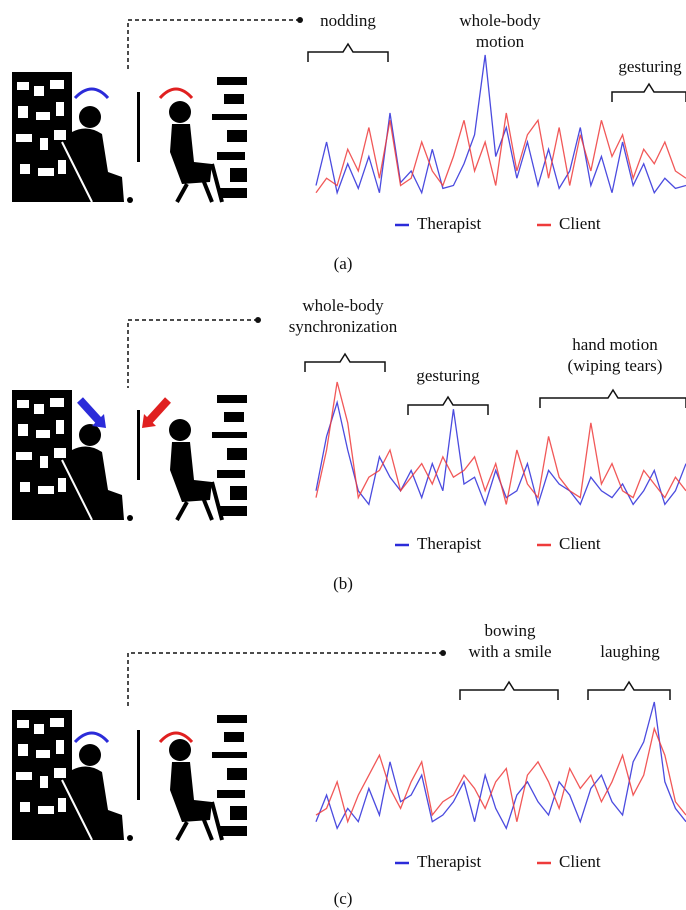 The height and width of the screenshot is (910, 686). I want to click on annotation: bowing, so click(511, 630).